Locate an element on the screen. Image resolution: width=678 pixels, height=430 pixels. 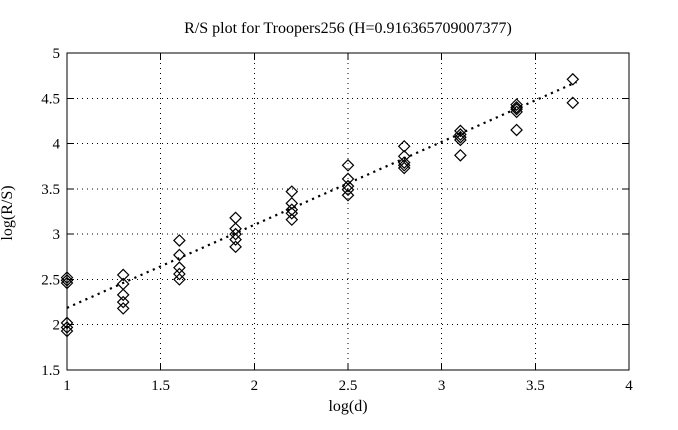
x-tick-label: 3 is located at coordinates (442, 386).